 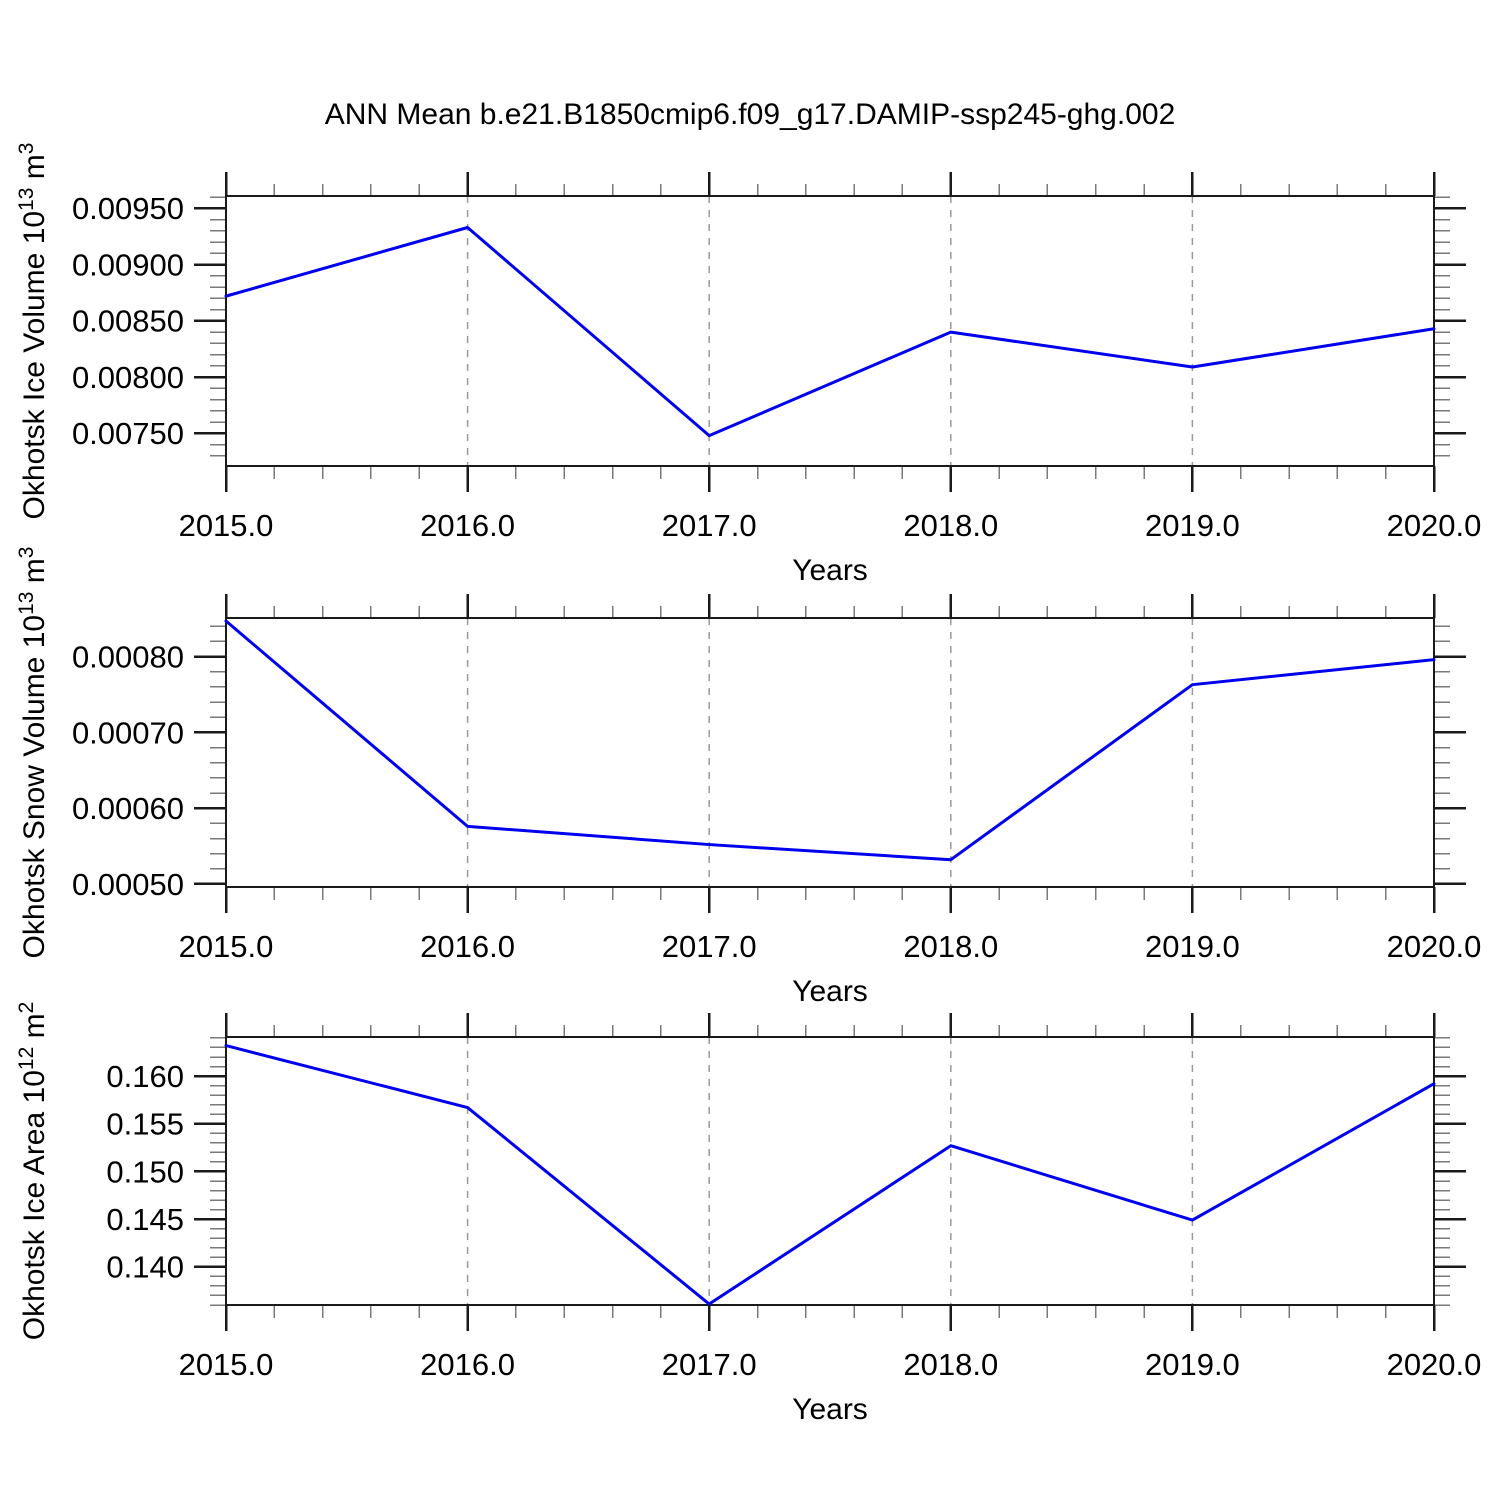 What do you see at coordinates (128, 433) in the screenshot?
I see `y-tick-label: 0.00750` at bounding box center [128, 433].